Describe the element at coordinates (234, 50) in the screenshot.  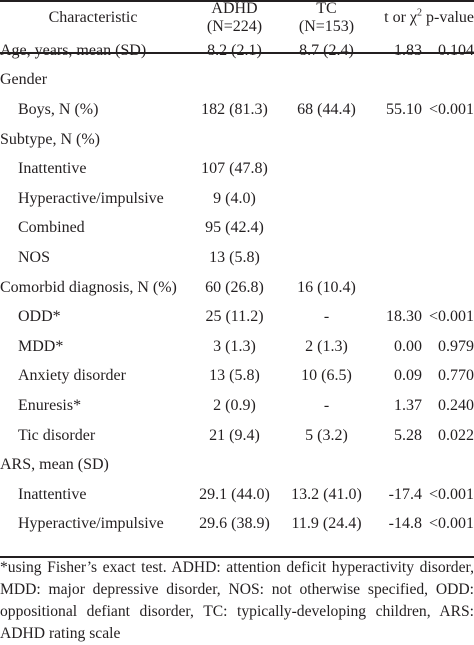
I see `adhd-value: 8.2 (2.1)` at that location.